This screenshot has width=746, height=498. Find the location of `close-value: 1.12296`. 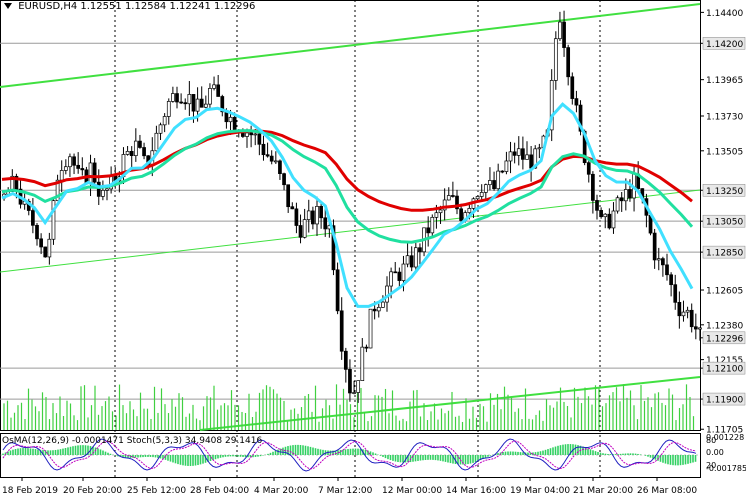

close-value: 1.12296 is located at coordinates (235, 6).